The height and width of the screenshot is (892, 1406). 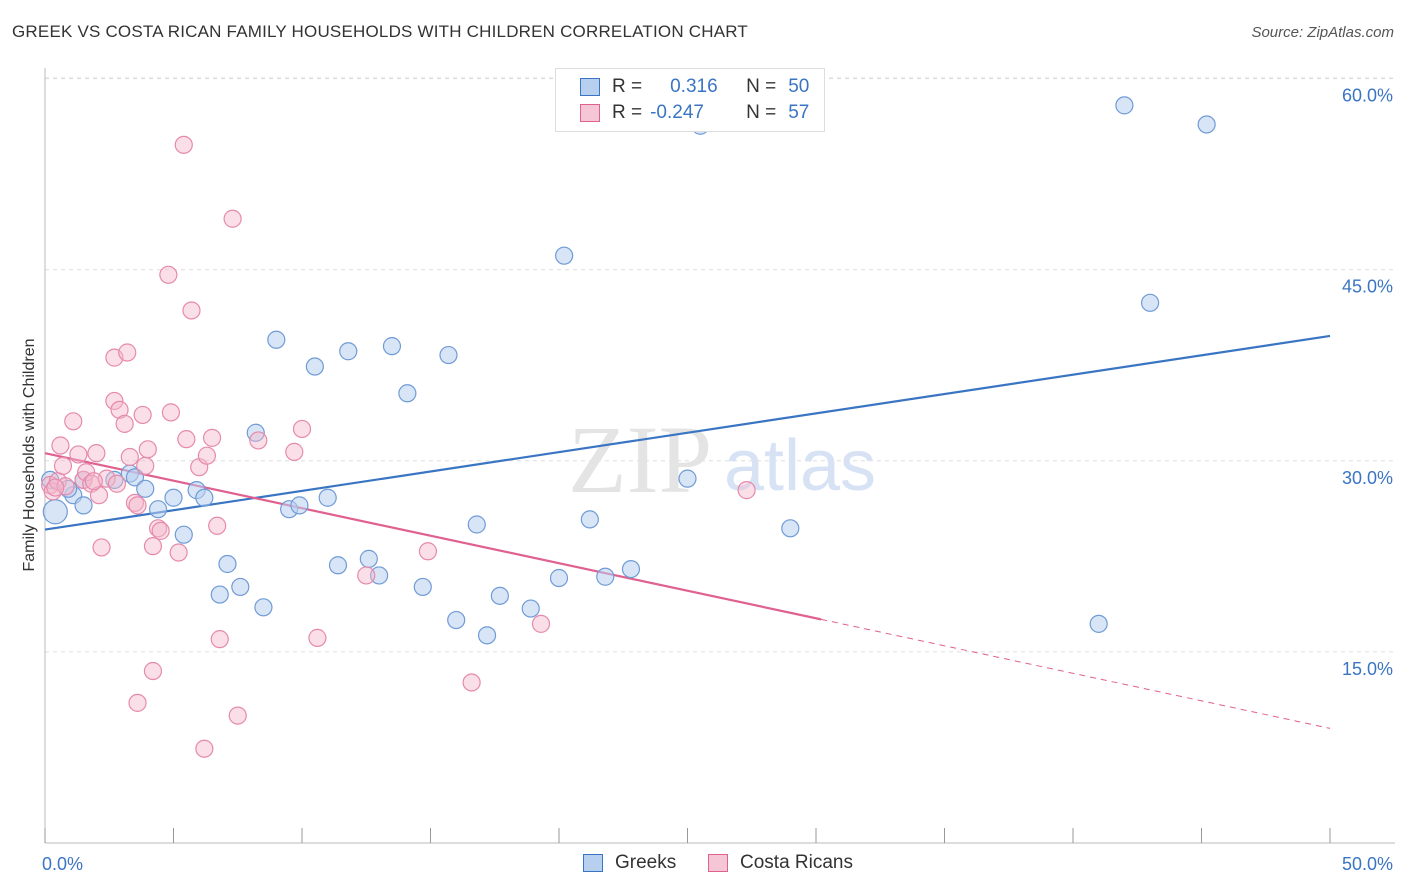 What do you see at coordinates (590, 87) in the screenshot?
I see `legend-swatch-blue` at bounding box center [590, 87].